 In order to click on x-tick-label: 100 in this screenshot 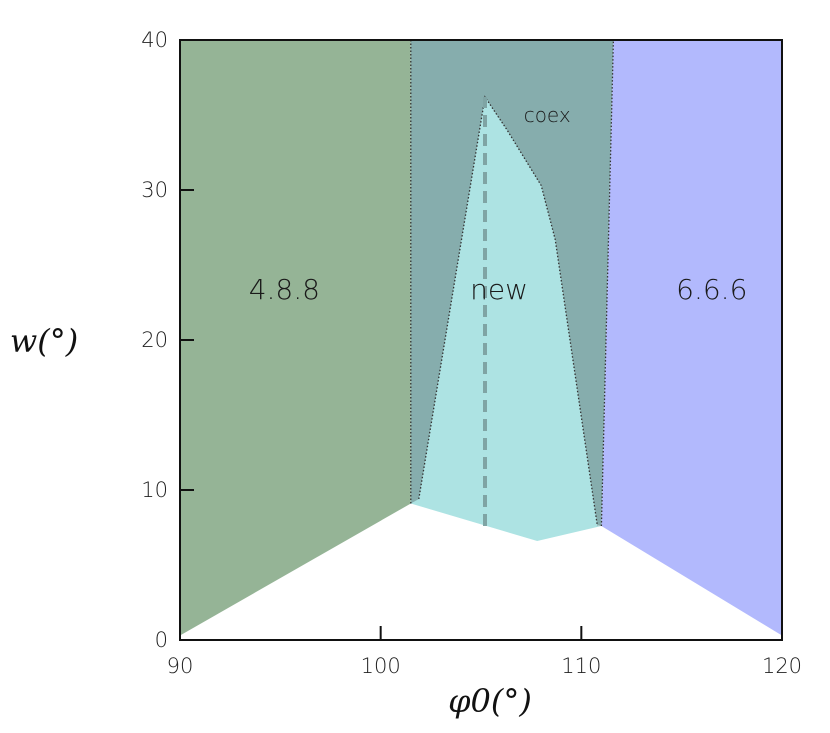, I will do `click(381, 666)`.